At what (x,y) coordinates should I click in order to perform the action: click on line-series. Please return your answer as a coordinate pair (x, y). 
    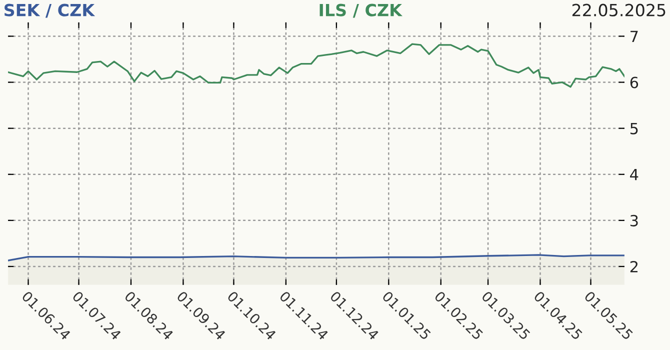
    Looking at the image, I should click on (316, 65).